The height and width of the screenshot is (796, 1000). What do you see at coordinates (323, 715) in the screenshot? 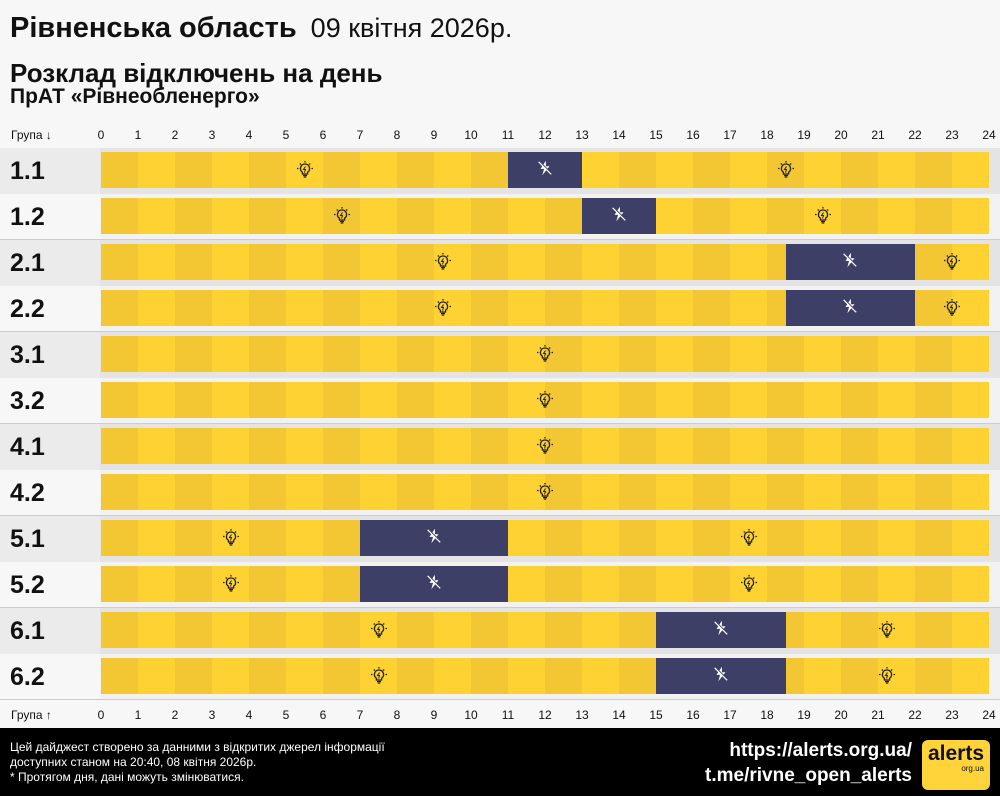
I see `hour-tick: 6` at bounding box center [323, 715].